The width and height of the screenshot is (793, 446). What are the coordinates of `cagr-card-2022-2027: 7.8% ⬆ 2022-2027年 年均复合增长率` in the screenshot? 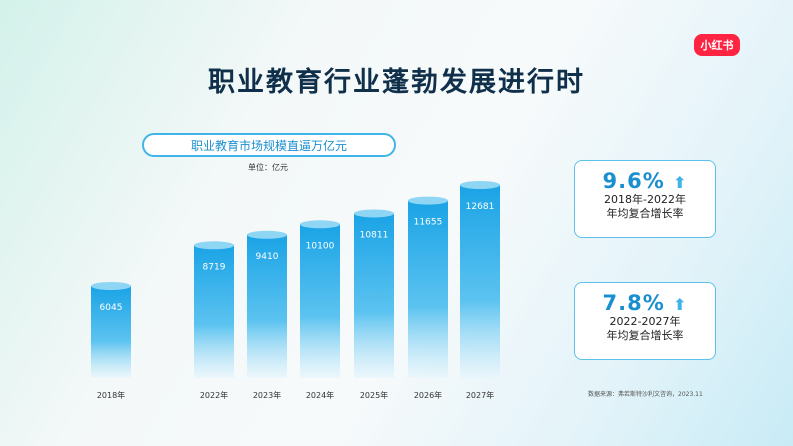 It's located at (645, 321).